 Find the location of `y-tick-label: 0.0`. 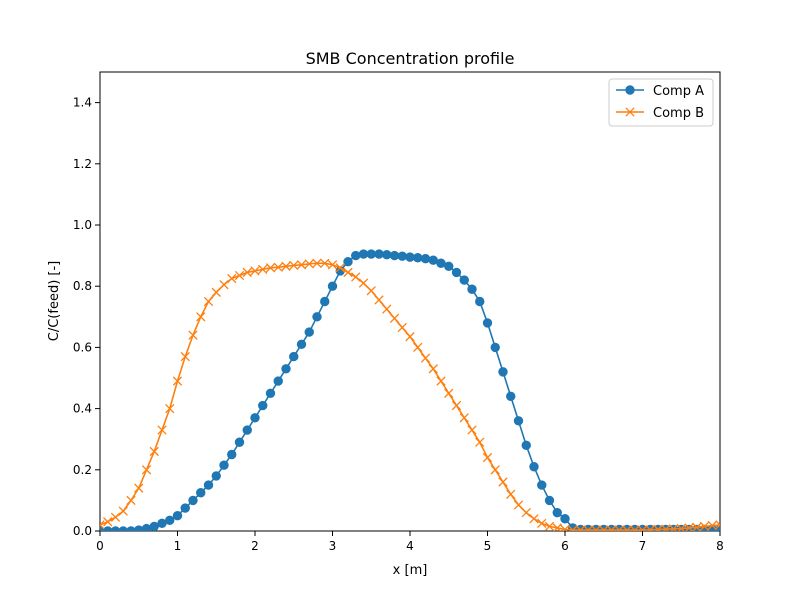

y-tick-label: 0.0 is located at coordinates (82, 531).